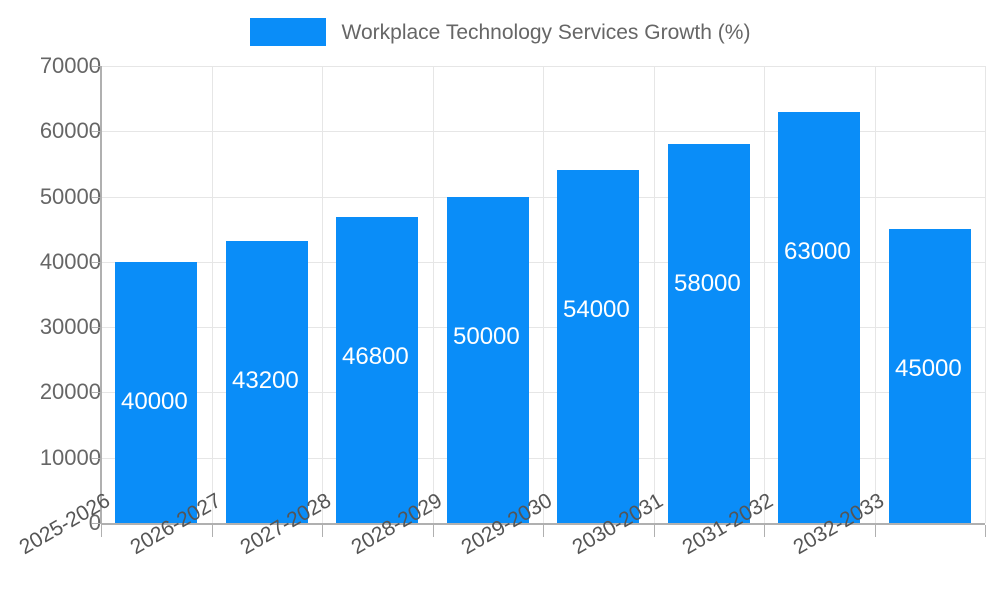  What do you see at coordinates (154, 401) in the screenshot?
I see `bar-value-label: 40000` at bounding box center [154, 401].